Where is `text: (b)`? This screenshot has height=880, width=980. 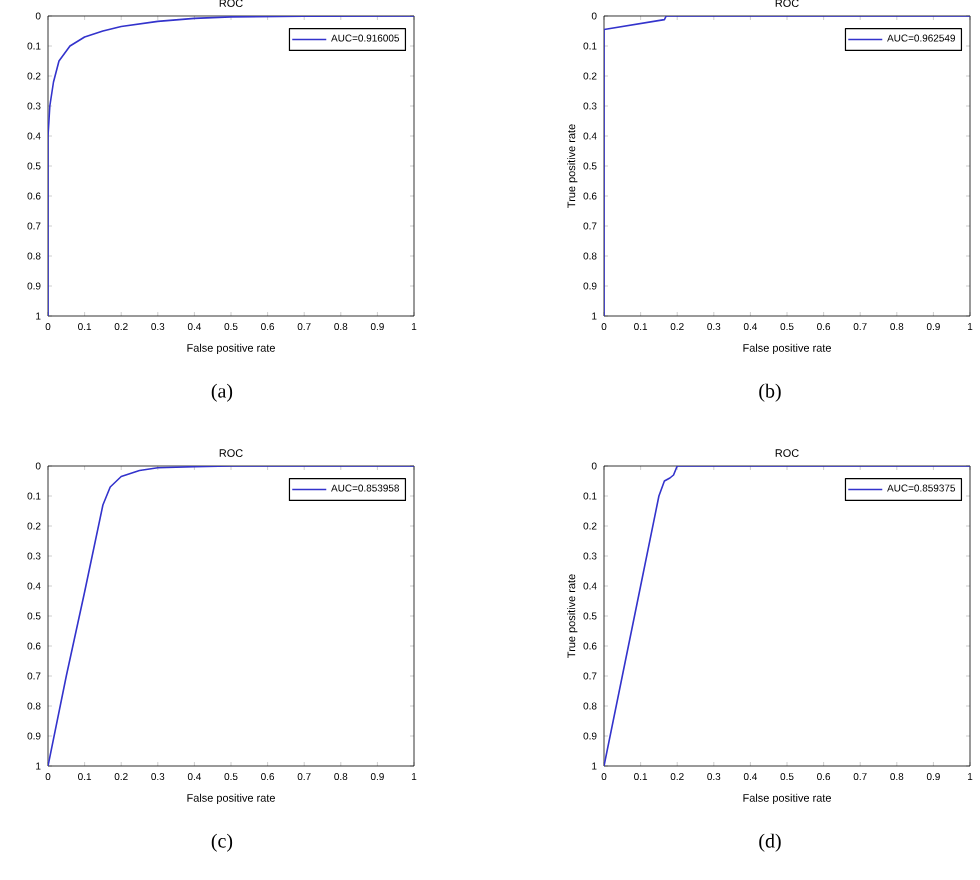 text: (b) is located at coordinates (770, 392).